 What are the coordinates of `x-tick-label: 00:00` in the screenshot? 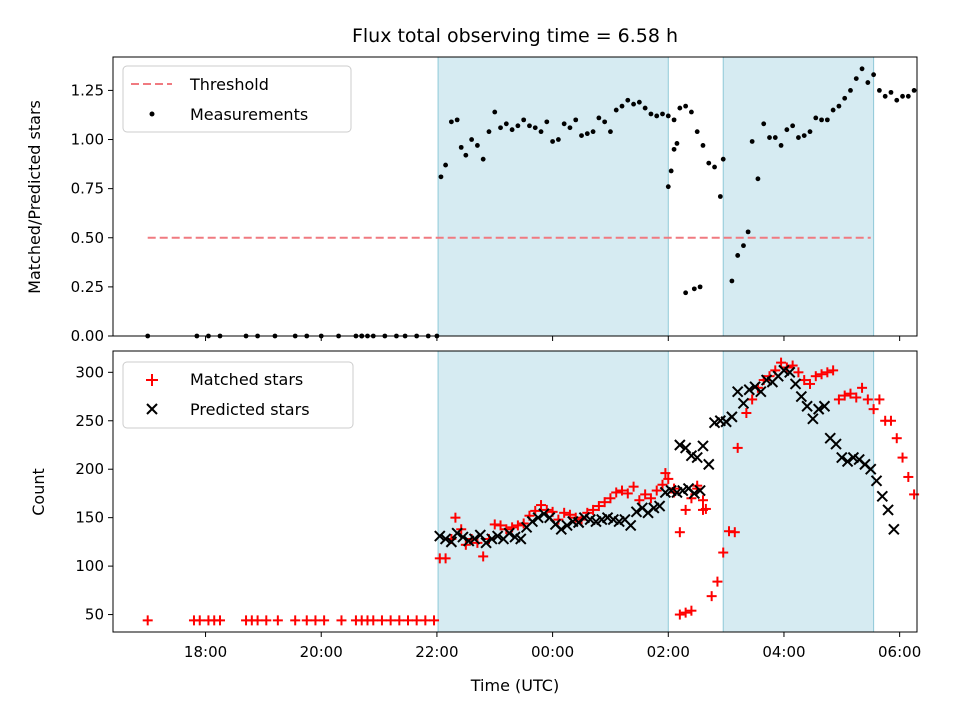 It's located at (552, 652).